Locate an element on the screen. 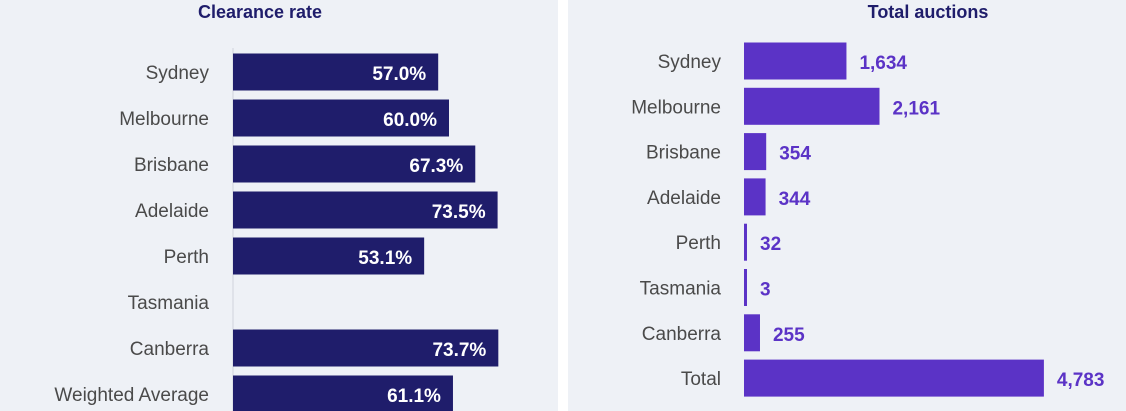 The width and height of the screenshot is (1126, 411). clearance-rate-title: Clearance rate is located at coordinates (260, 12).